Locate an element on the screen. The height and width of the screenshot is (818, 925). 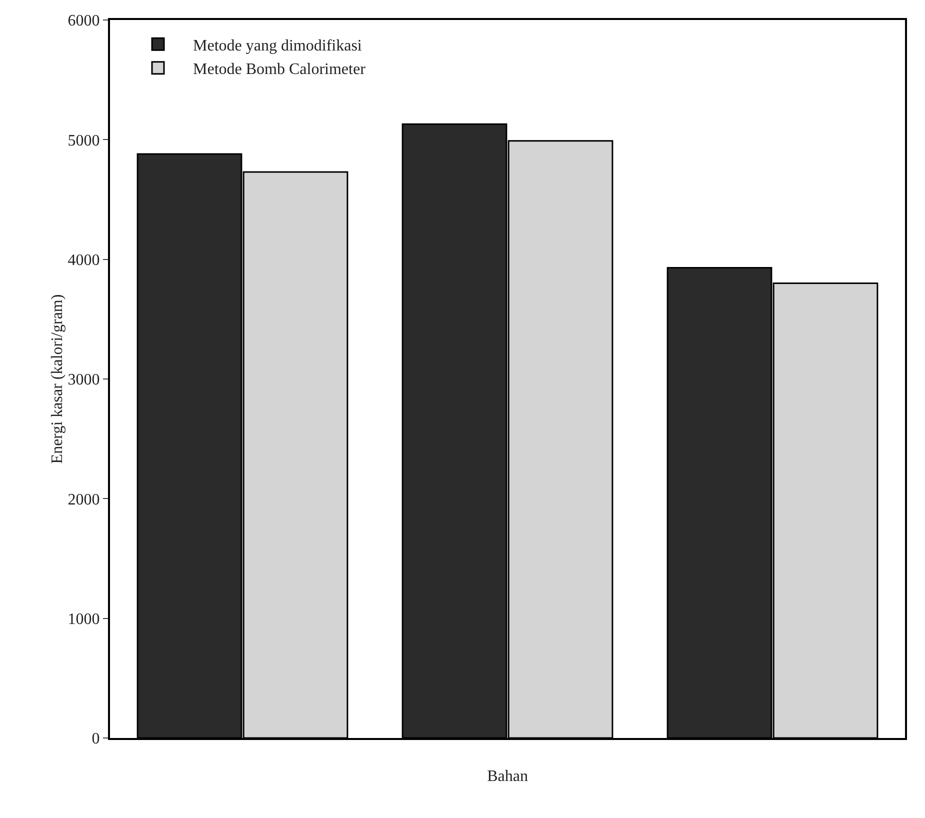
legend-label: Metode Bomb Calorimeter is located at coordinates (279, 69).